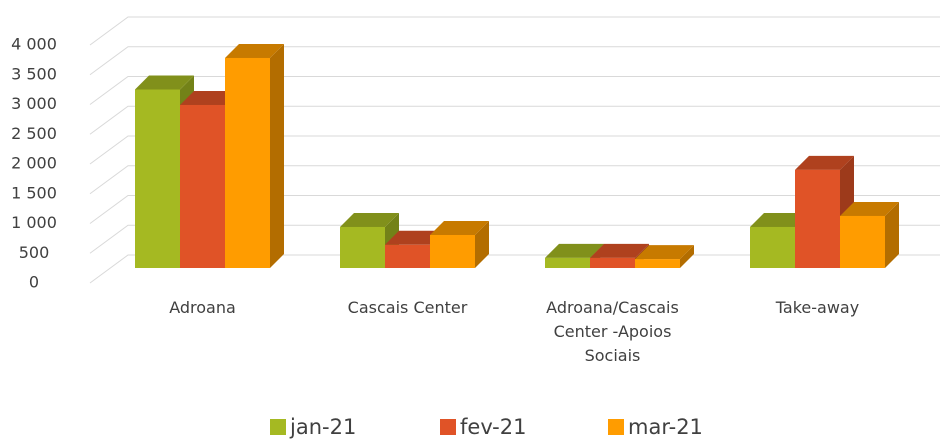  I want to click on y-tick-label: 1 000, so click(34, 222).